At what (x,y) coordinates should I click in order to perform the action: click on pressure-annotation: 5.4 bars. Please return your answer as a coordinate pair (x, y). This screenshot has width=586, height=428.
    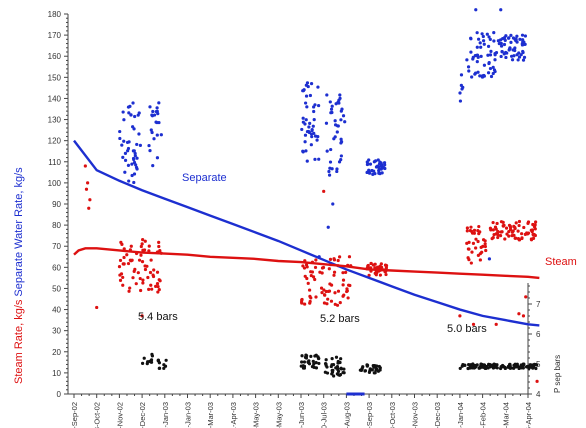
    Looking at the image, I should click on (158, 317).